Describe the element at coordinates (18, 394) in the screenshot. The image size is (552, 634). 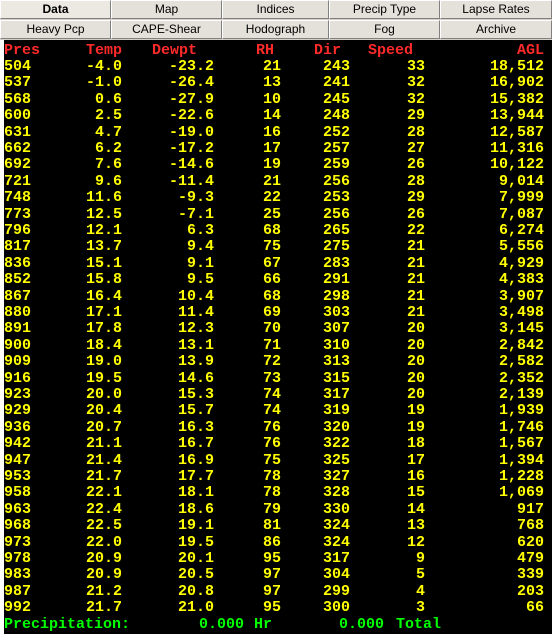
I see `pres-cell: 923` at that location.